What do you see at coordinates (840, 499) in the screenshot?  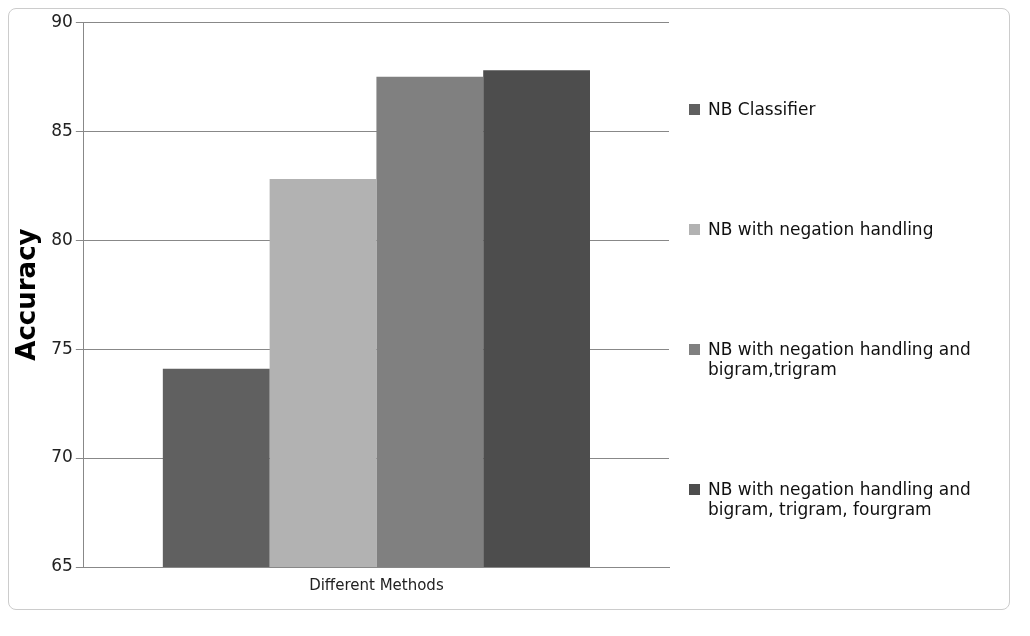 I see `legend-label: NB with negation handling and bigram, trigram, fourgram` at bounding box center [840, 499].